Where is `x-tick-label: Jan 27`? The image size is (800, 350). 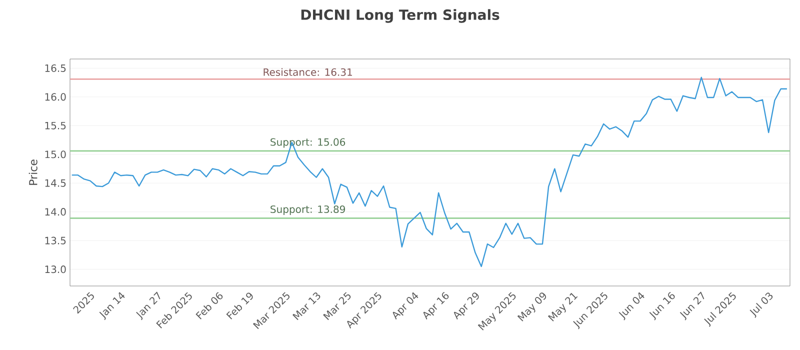
x-tick-label: Jan 27 is located at coordinates (148, 306).